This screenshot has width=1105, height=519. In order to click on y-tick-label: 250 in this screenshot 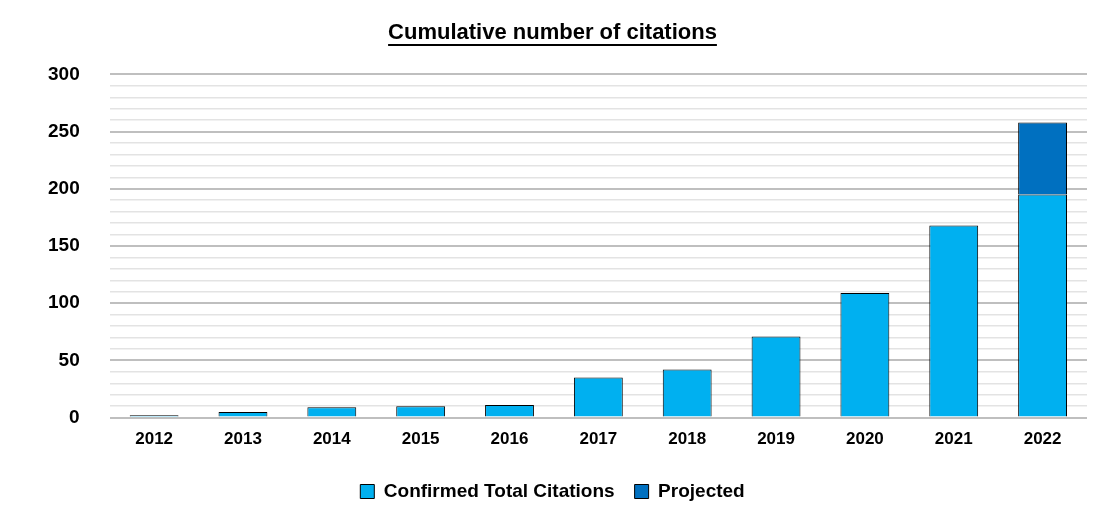, I will do `click(64, 130)`.